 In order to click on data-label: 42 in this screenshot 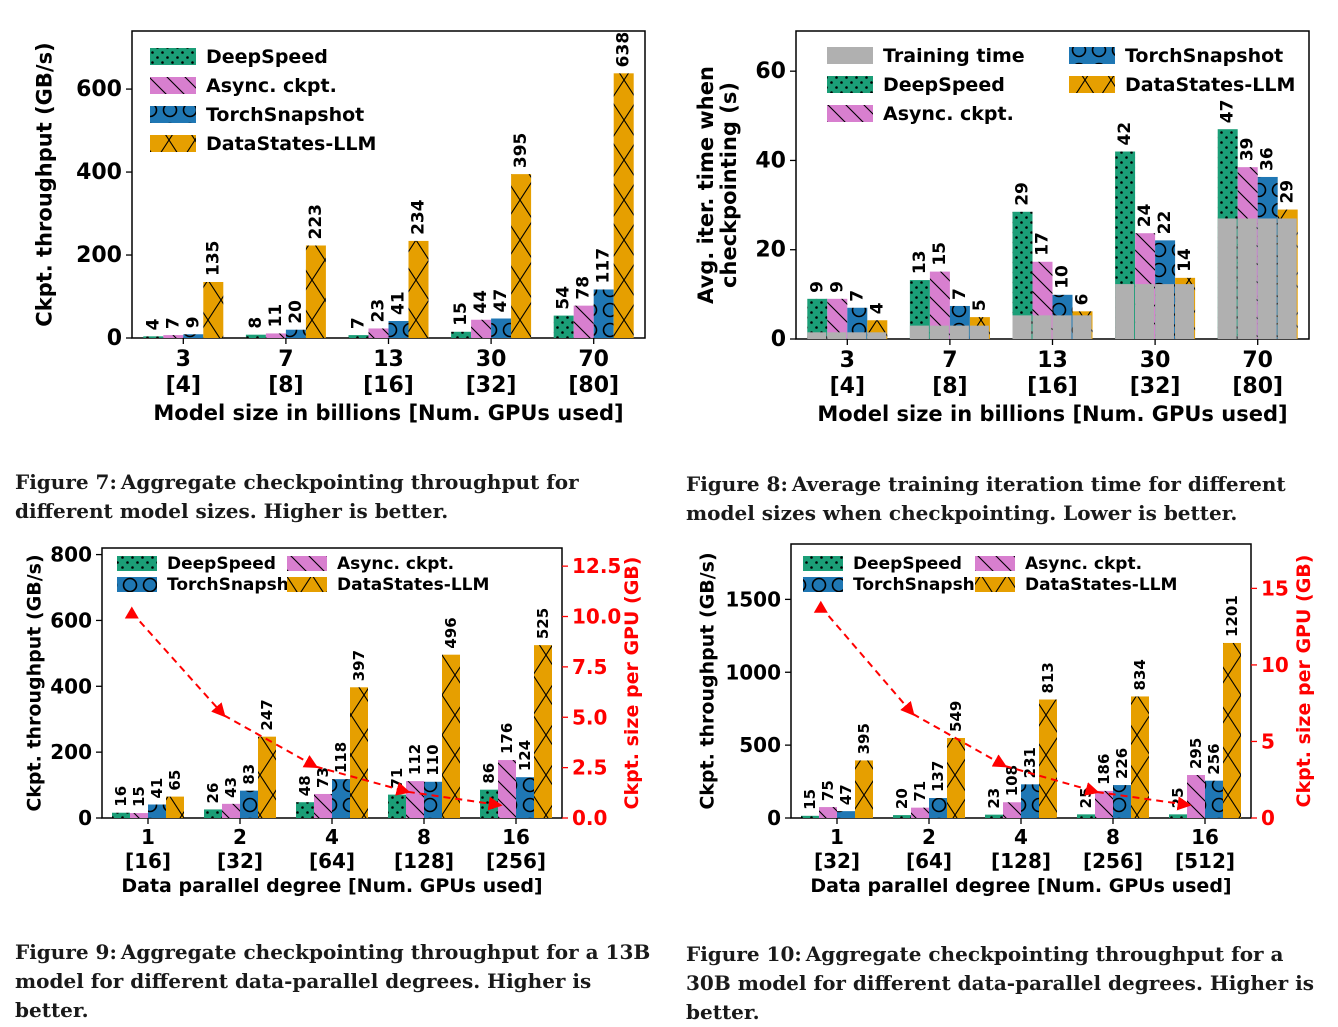, I will do `click(1125, 134)`.